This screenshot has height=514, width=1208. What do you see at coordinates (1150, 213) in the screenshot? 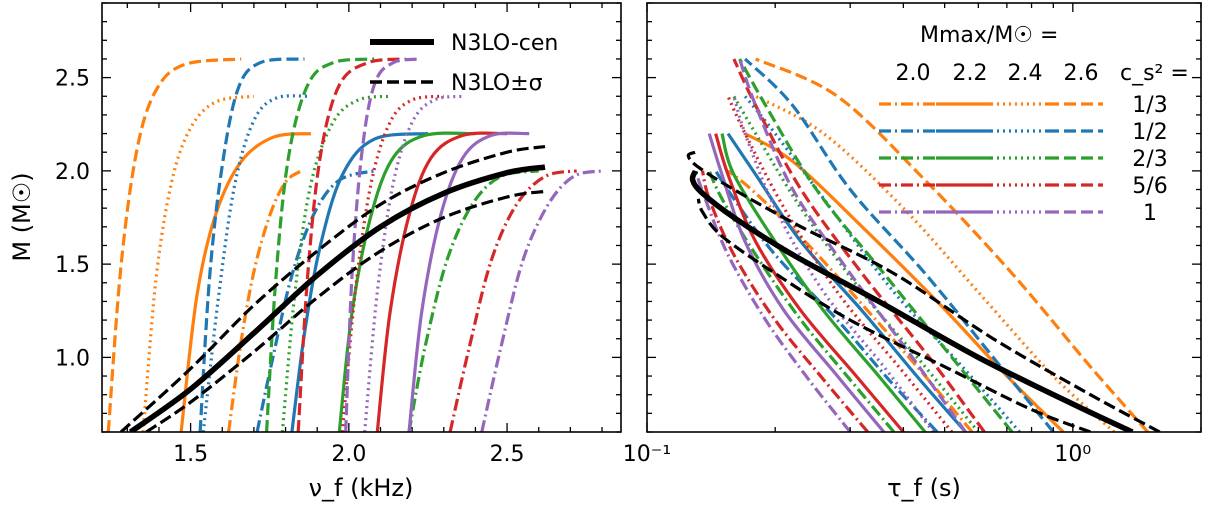
I see `legend-cs2-row-label: 1` at bounding box center [1150, 213].